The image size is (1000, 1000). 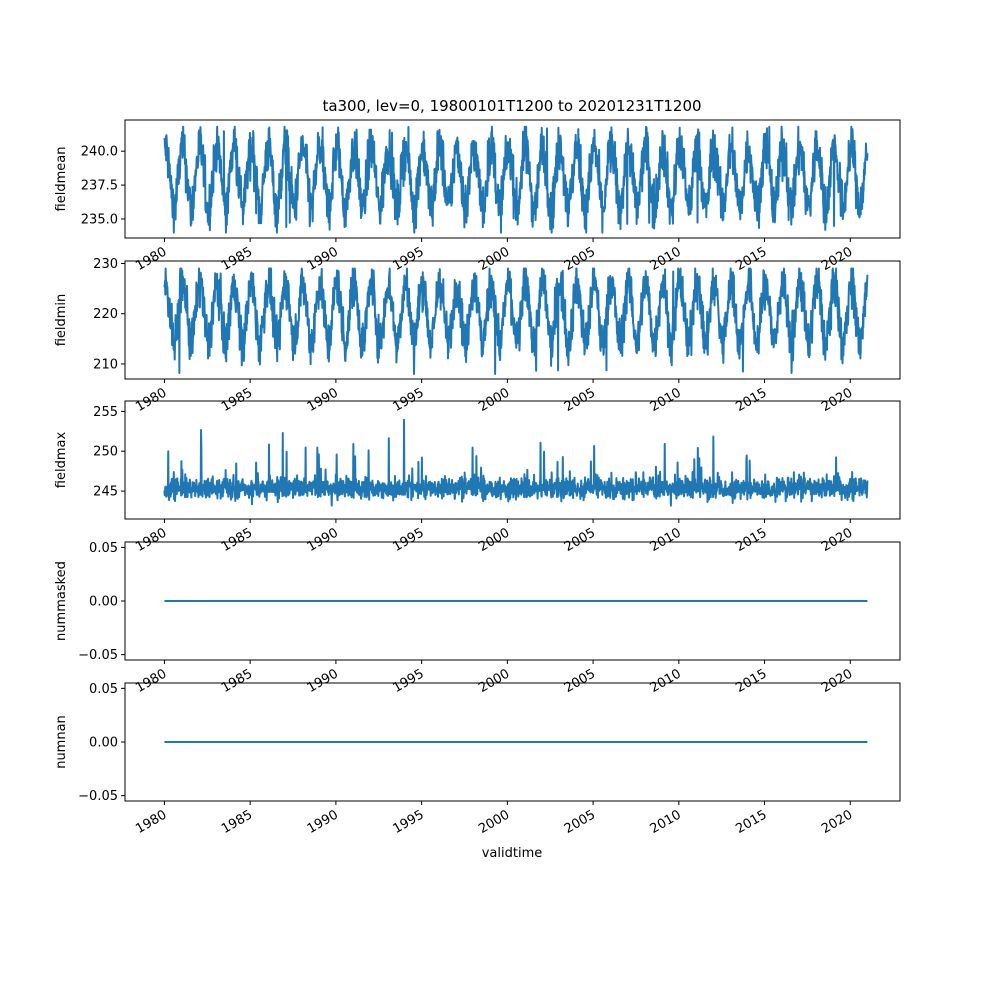 I want to click on y-tick-label: 240.0, so click(x=99, y=152).